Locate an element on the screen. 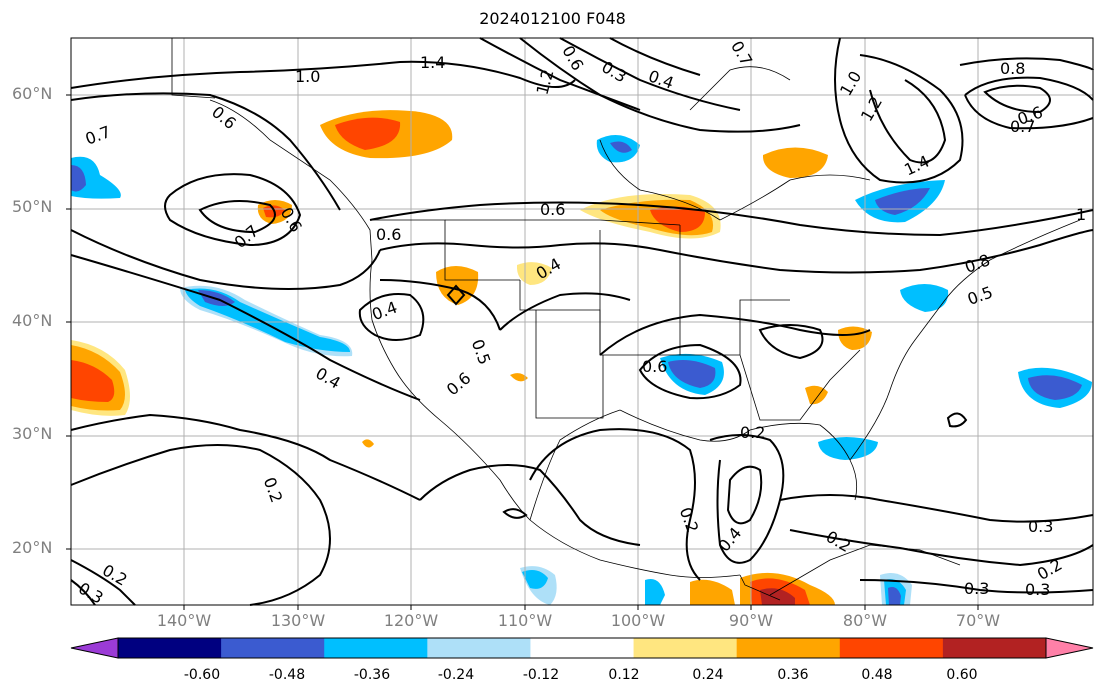 Image resolution: width=1105 pixels, height=698 pixels. colorbar-tick-label: -0.12 is located at coordinates (541, 675).